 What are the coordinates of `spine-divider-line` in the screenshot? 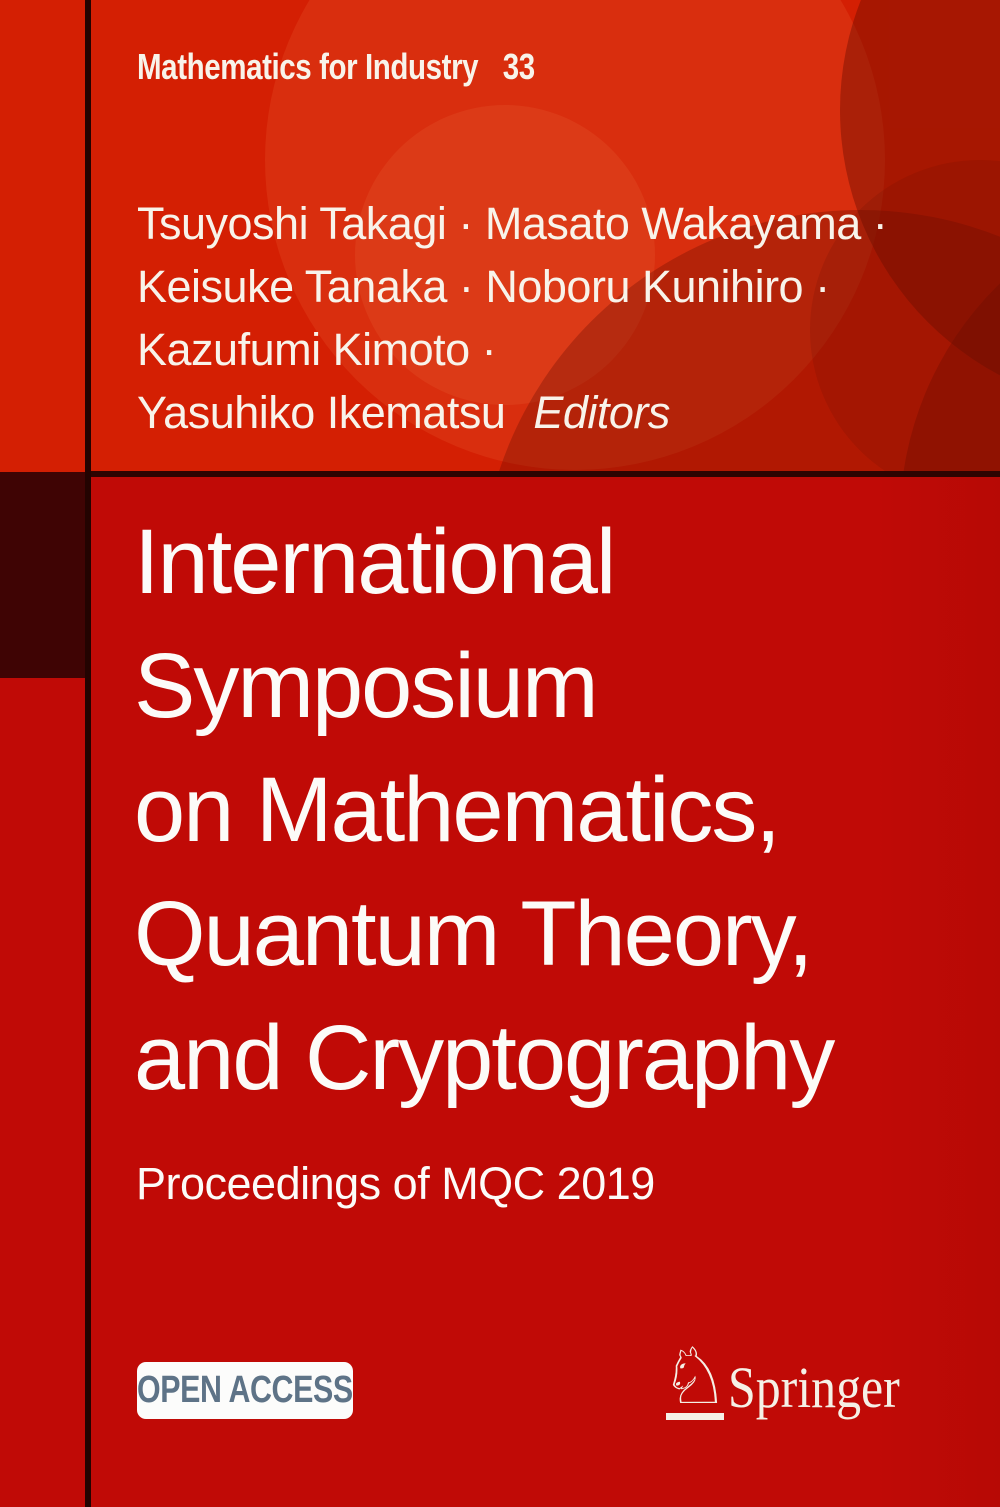 It's located at (88, 753).